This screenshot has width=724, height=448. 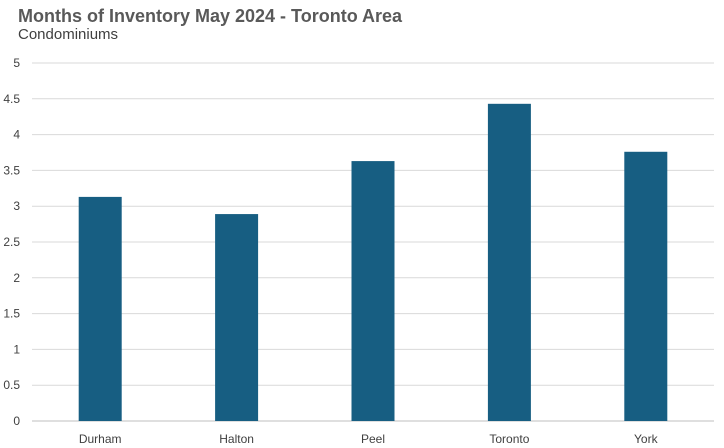 What do you see at coordinates (509, 262) in the screenshot?
I see `bar-toronto` at bounding box center [509, 262].